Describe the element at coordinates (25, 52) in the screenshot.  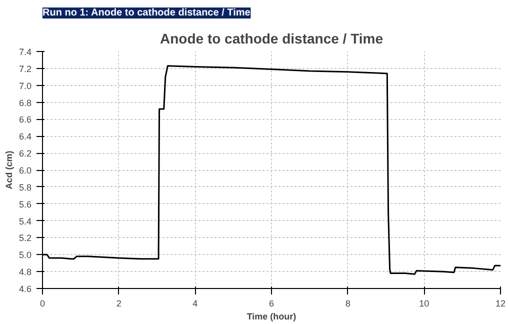
I see `y-tick-label: 7.4` at that location.